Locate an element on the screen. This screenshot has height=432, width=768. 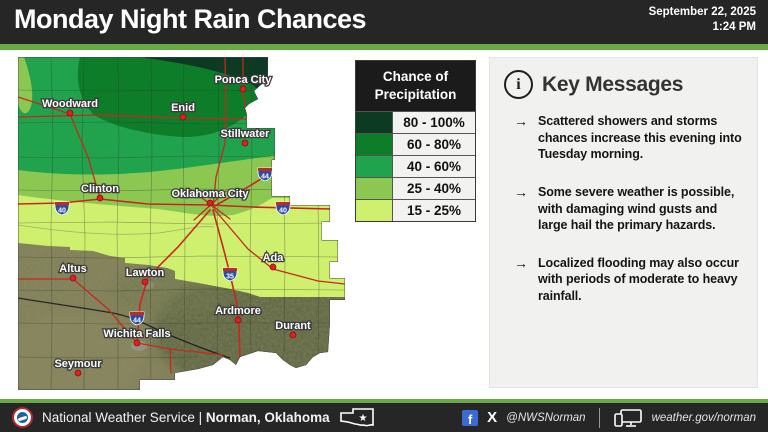
city-marker-enid: Enid is located at coordinates (183, 111).